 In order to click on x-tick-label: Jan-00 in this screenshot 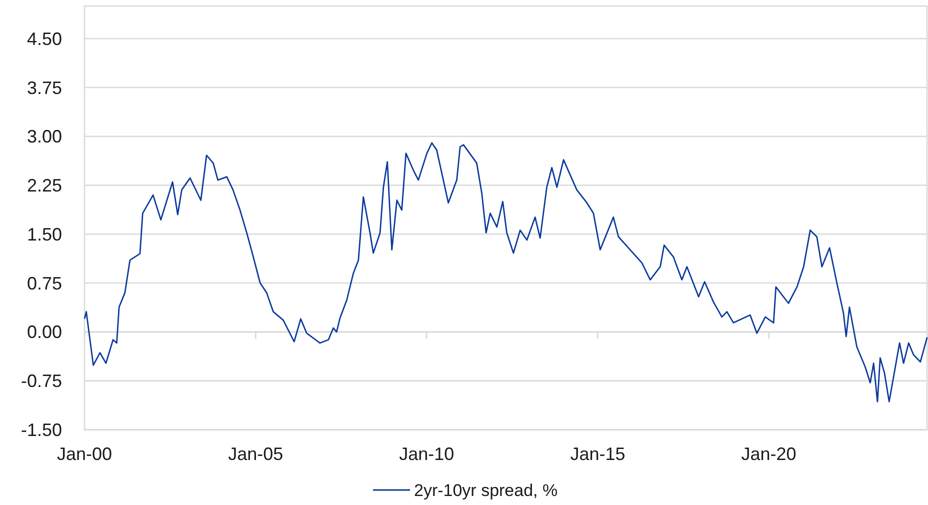, I will do `click(84, 454)`.